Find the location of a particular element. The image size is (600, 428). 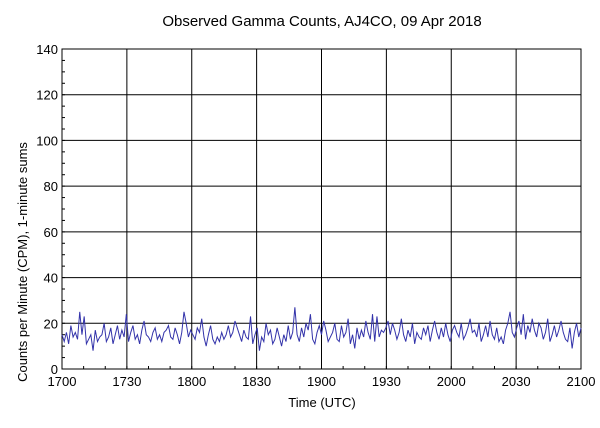

series-group is located at coordinates (321, 329).